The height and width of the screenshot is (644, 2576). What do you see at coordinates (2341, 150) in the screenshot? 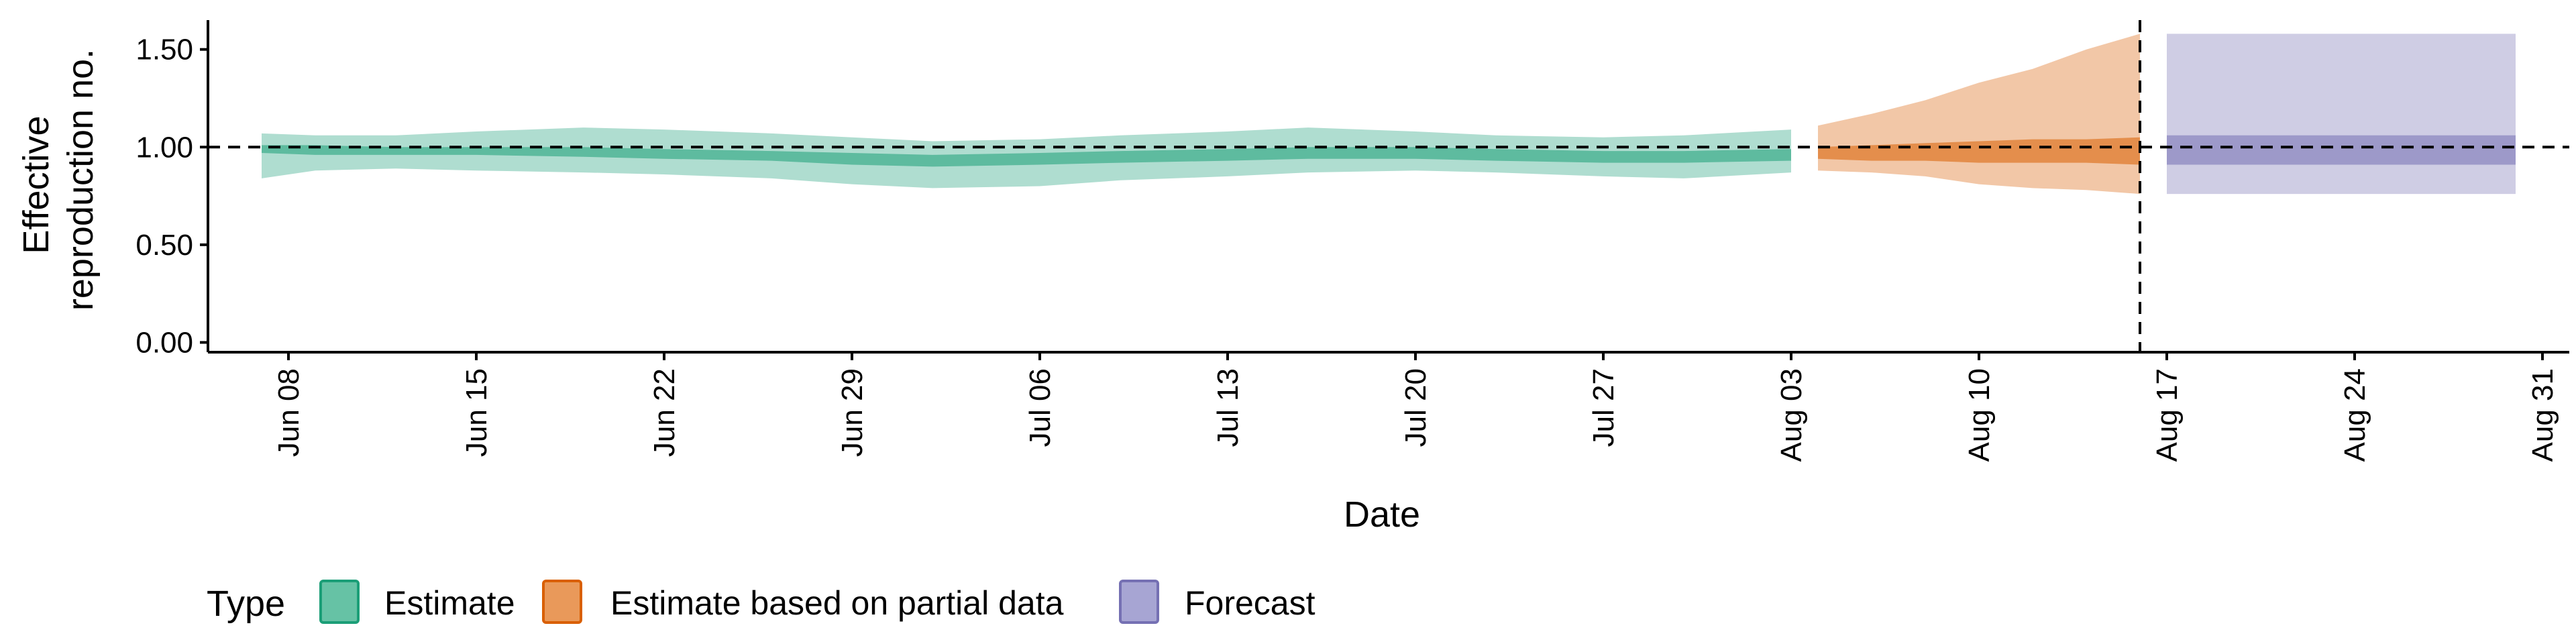
I see `forecast-inner-band` at bounding box center [2341, 150].